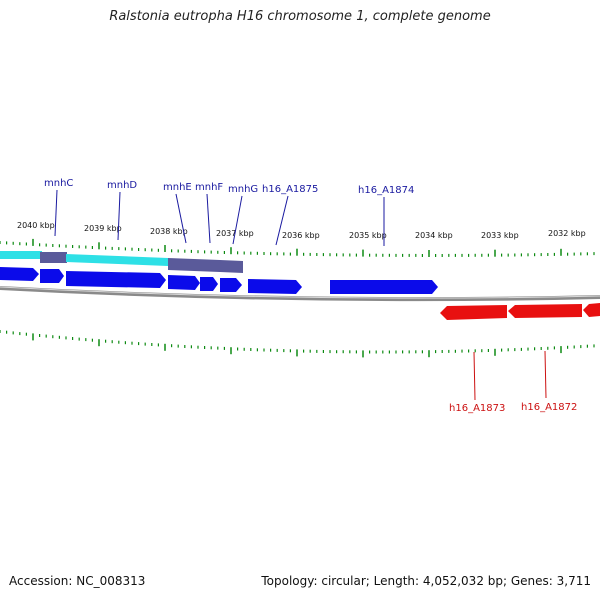 The height and width of the screenshot is (600, 600). Describe the element at coordinates (368, 235) in the screenshot. I see `scale-label: 2035 kbp` at that location.